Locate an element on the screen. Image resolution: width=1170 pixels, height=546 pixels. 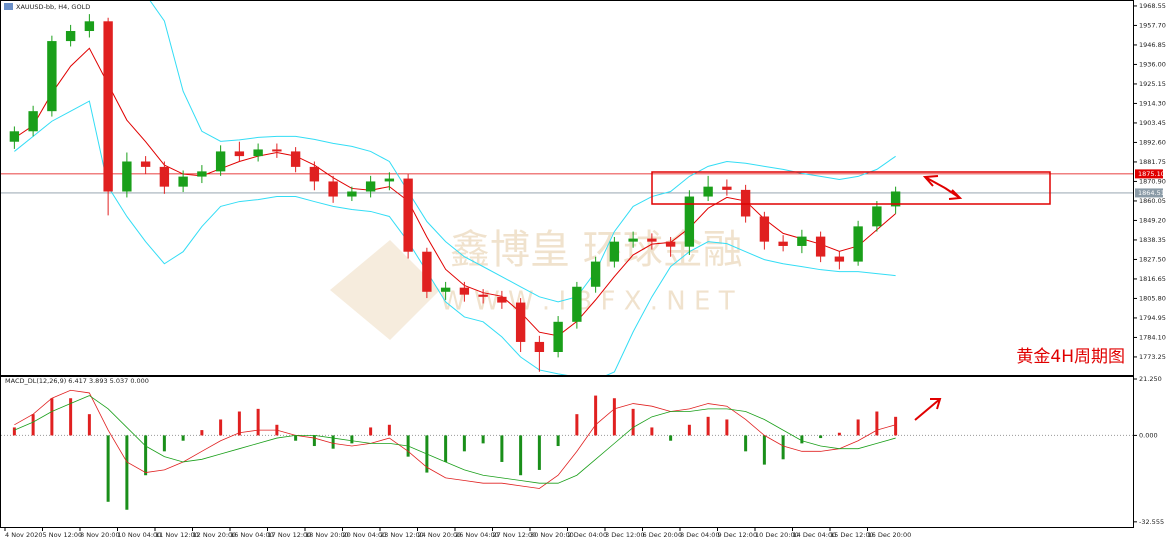
x-tick-label: 14 Dec 04:00 is located at coordinates (815, 535).